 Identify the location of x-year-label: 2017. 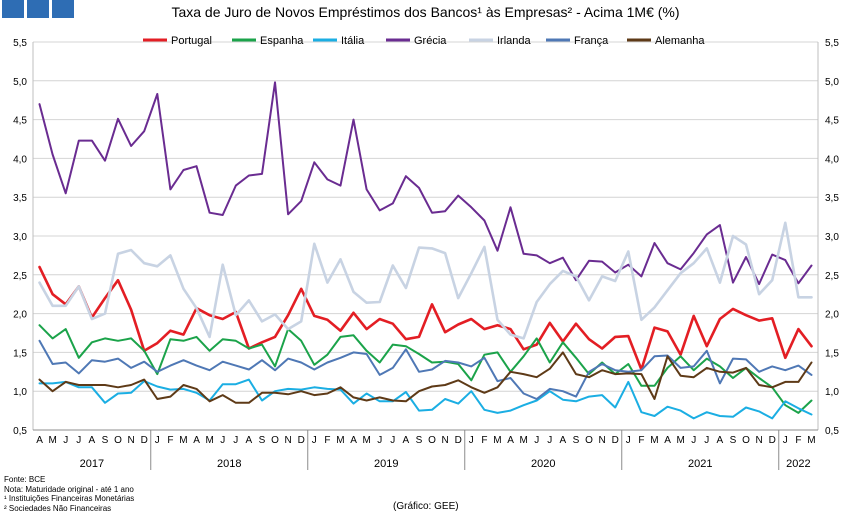
(92, 464).